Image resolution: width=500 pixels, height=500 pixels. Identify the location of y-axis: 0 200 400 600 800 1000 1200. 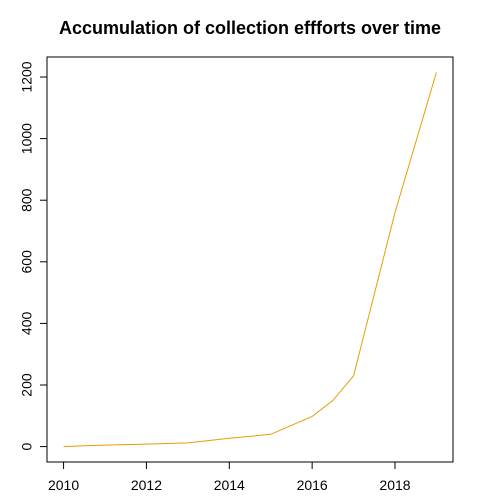
(33, 255).